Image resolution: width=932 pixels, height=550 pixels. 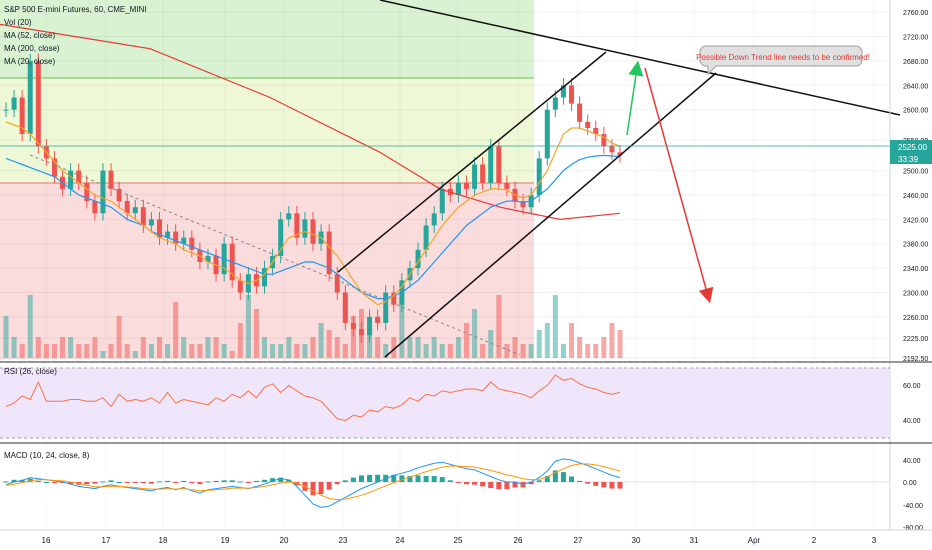 What do you see at coordinates (578, 540) in the screenshot?
I see `time-tick: 27` at bounding box center [578, 540].